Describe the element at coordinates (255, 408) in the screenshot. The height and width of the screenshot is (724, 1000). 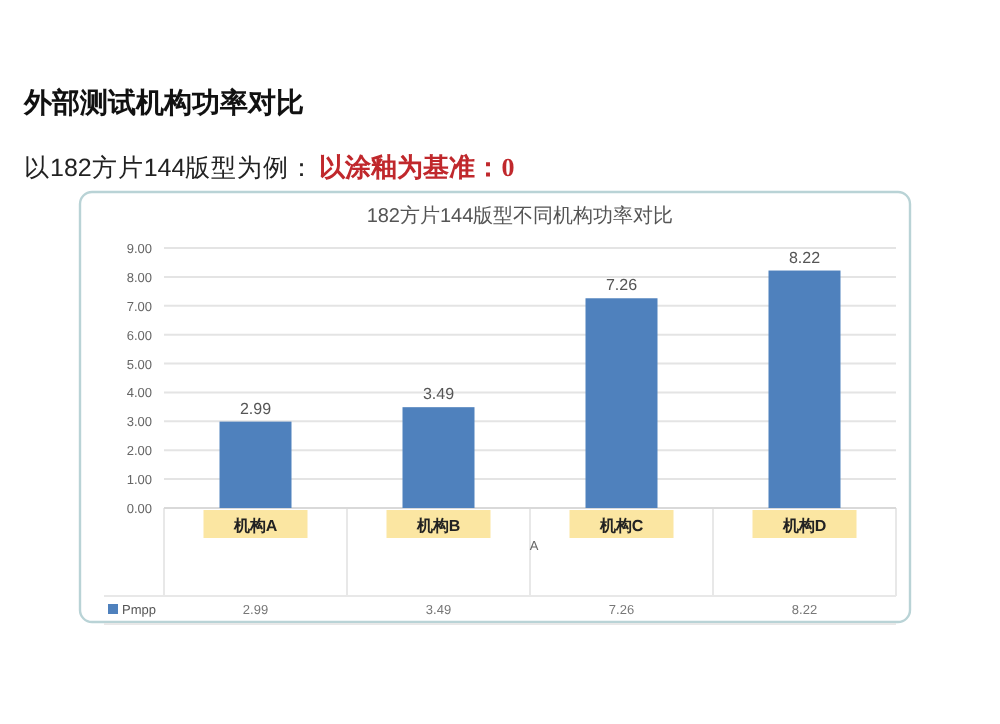
I see `text: 2.99` at that location.